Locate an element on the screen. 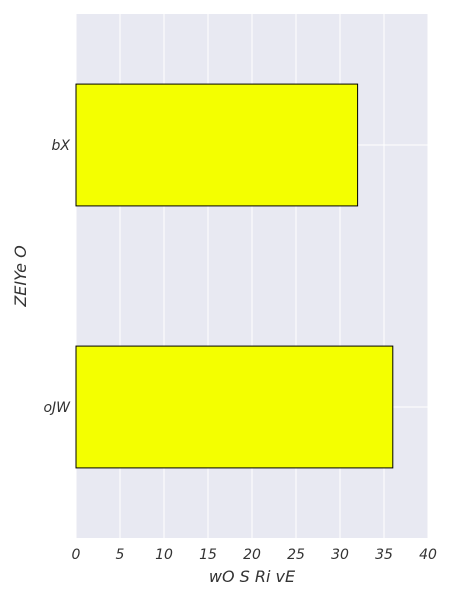 The height and width of the screenshot is (600, 450). x-tick-label: 35 is located at coordinates (384, 555).